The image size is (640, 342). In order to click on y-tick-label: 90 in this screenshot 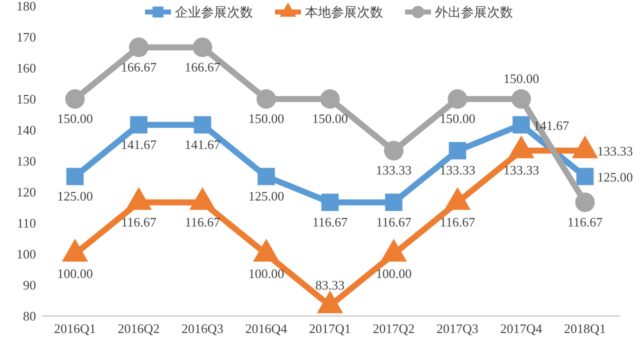, I will do `click(29, 285)`.